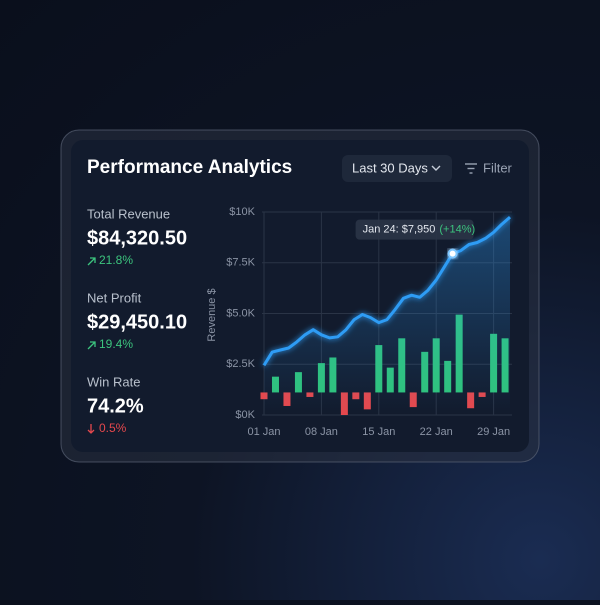 This screenshot has width=600, height=605. What do you see at coordinates (471, 168) in the screenshot?
I see `filter-icon` at bounding box center [471, 168].